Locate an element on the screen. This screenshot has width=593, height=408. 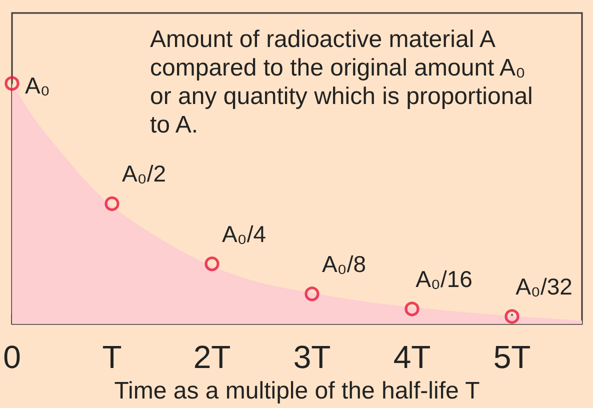
annotation: A₀/4 is located at coordinates (244, 233).